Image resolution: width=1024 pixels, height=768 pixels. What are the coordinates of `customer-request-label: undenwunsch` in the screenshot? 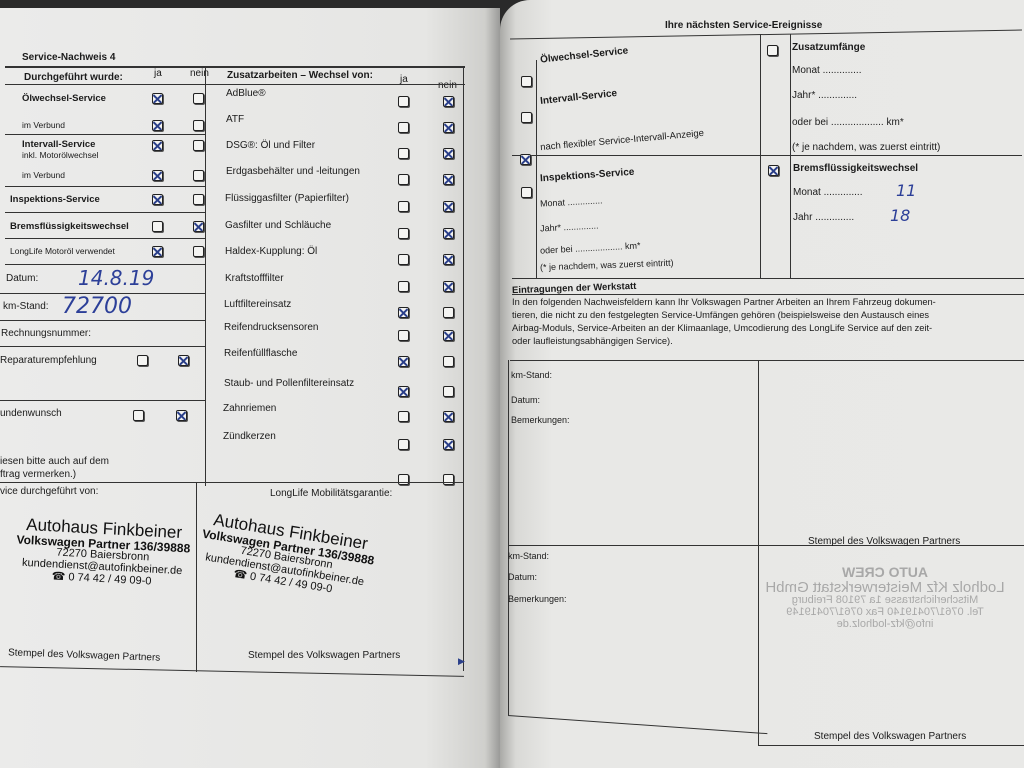 It's located at (31, 413).